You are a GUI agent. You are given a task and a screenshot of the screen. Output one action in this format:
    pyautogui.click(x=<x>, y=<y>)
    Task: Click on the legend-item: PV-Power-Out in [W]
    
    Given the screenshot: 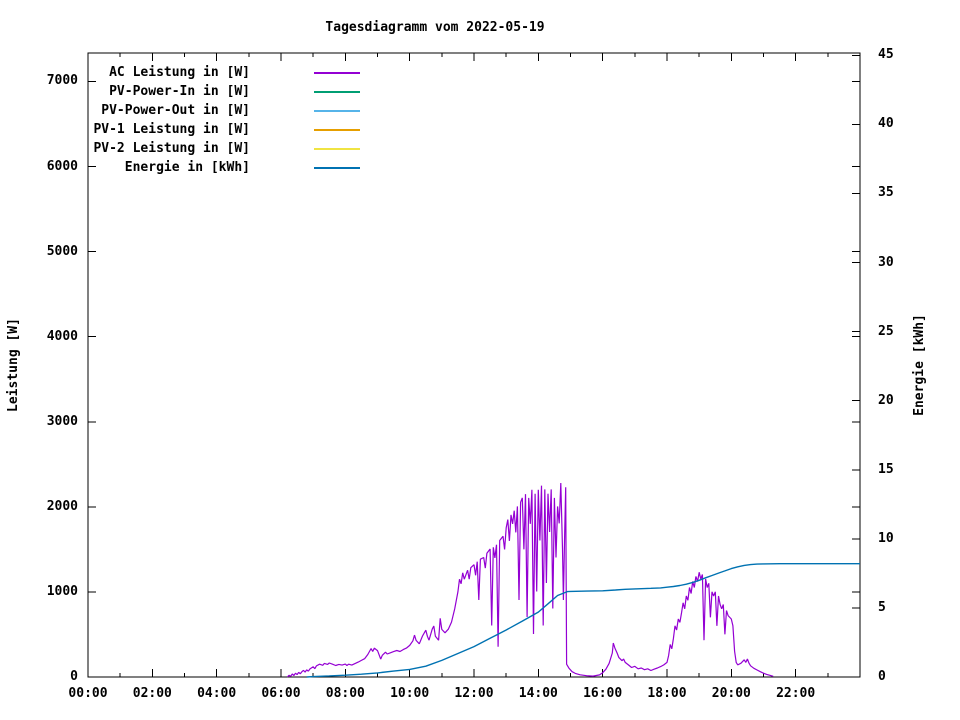 What is the action you would take?
    pyautogui.click(x=197, y=110)
    